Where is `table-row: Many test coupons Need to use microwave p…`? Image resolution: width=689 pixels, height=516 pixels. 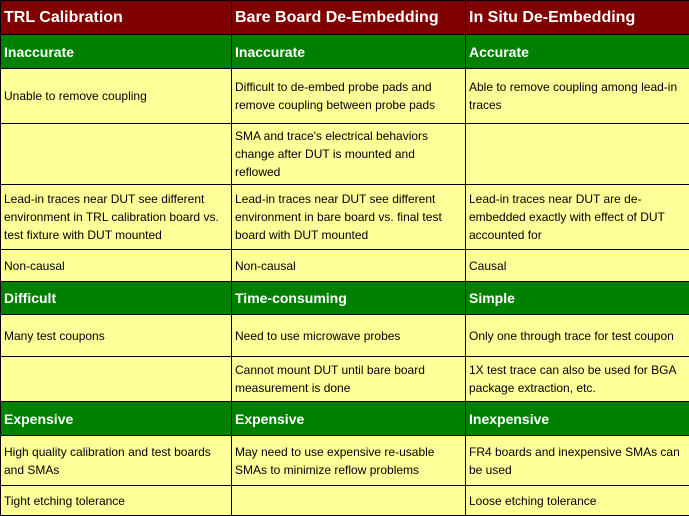
table-row: Many test coupons Need to use microwave p… is located at coordinates (344, 335).